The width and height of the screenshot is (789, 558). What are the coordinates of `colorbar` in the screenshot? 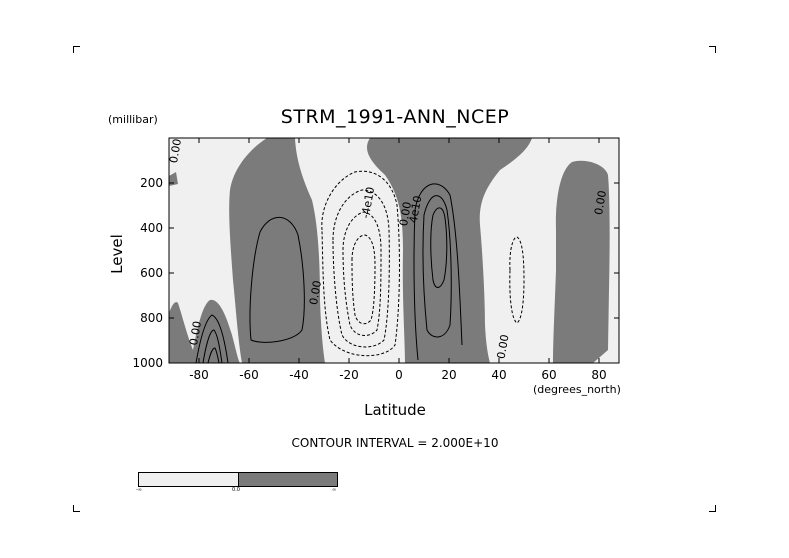 It's located at (238, 479).